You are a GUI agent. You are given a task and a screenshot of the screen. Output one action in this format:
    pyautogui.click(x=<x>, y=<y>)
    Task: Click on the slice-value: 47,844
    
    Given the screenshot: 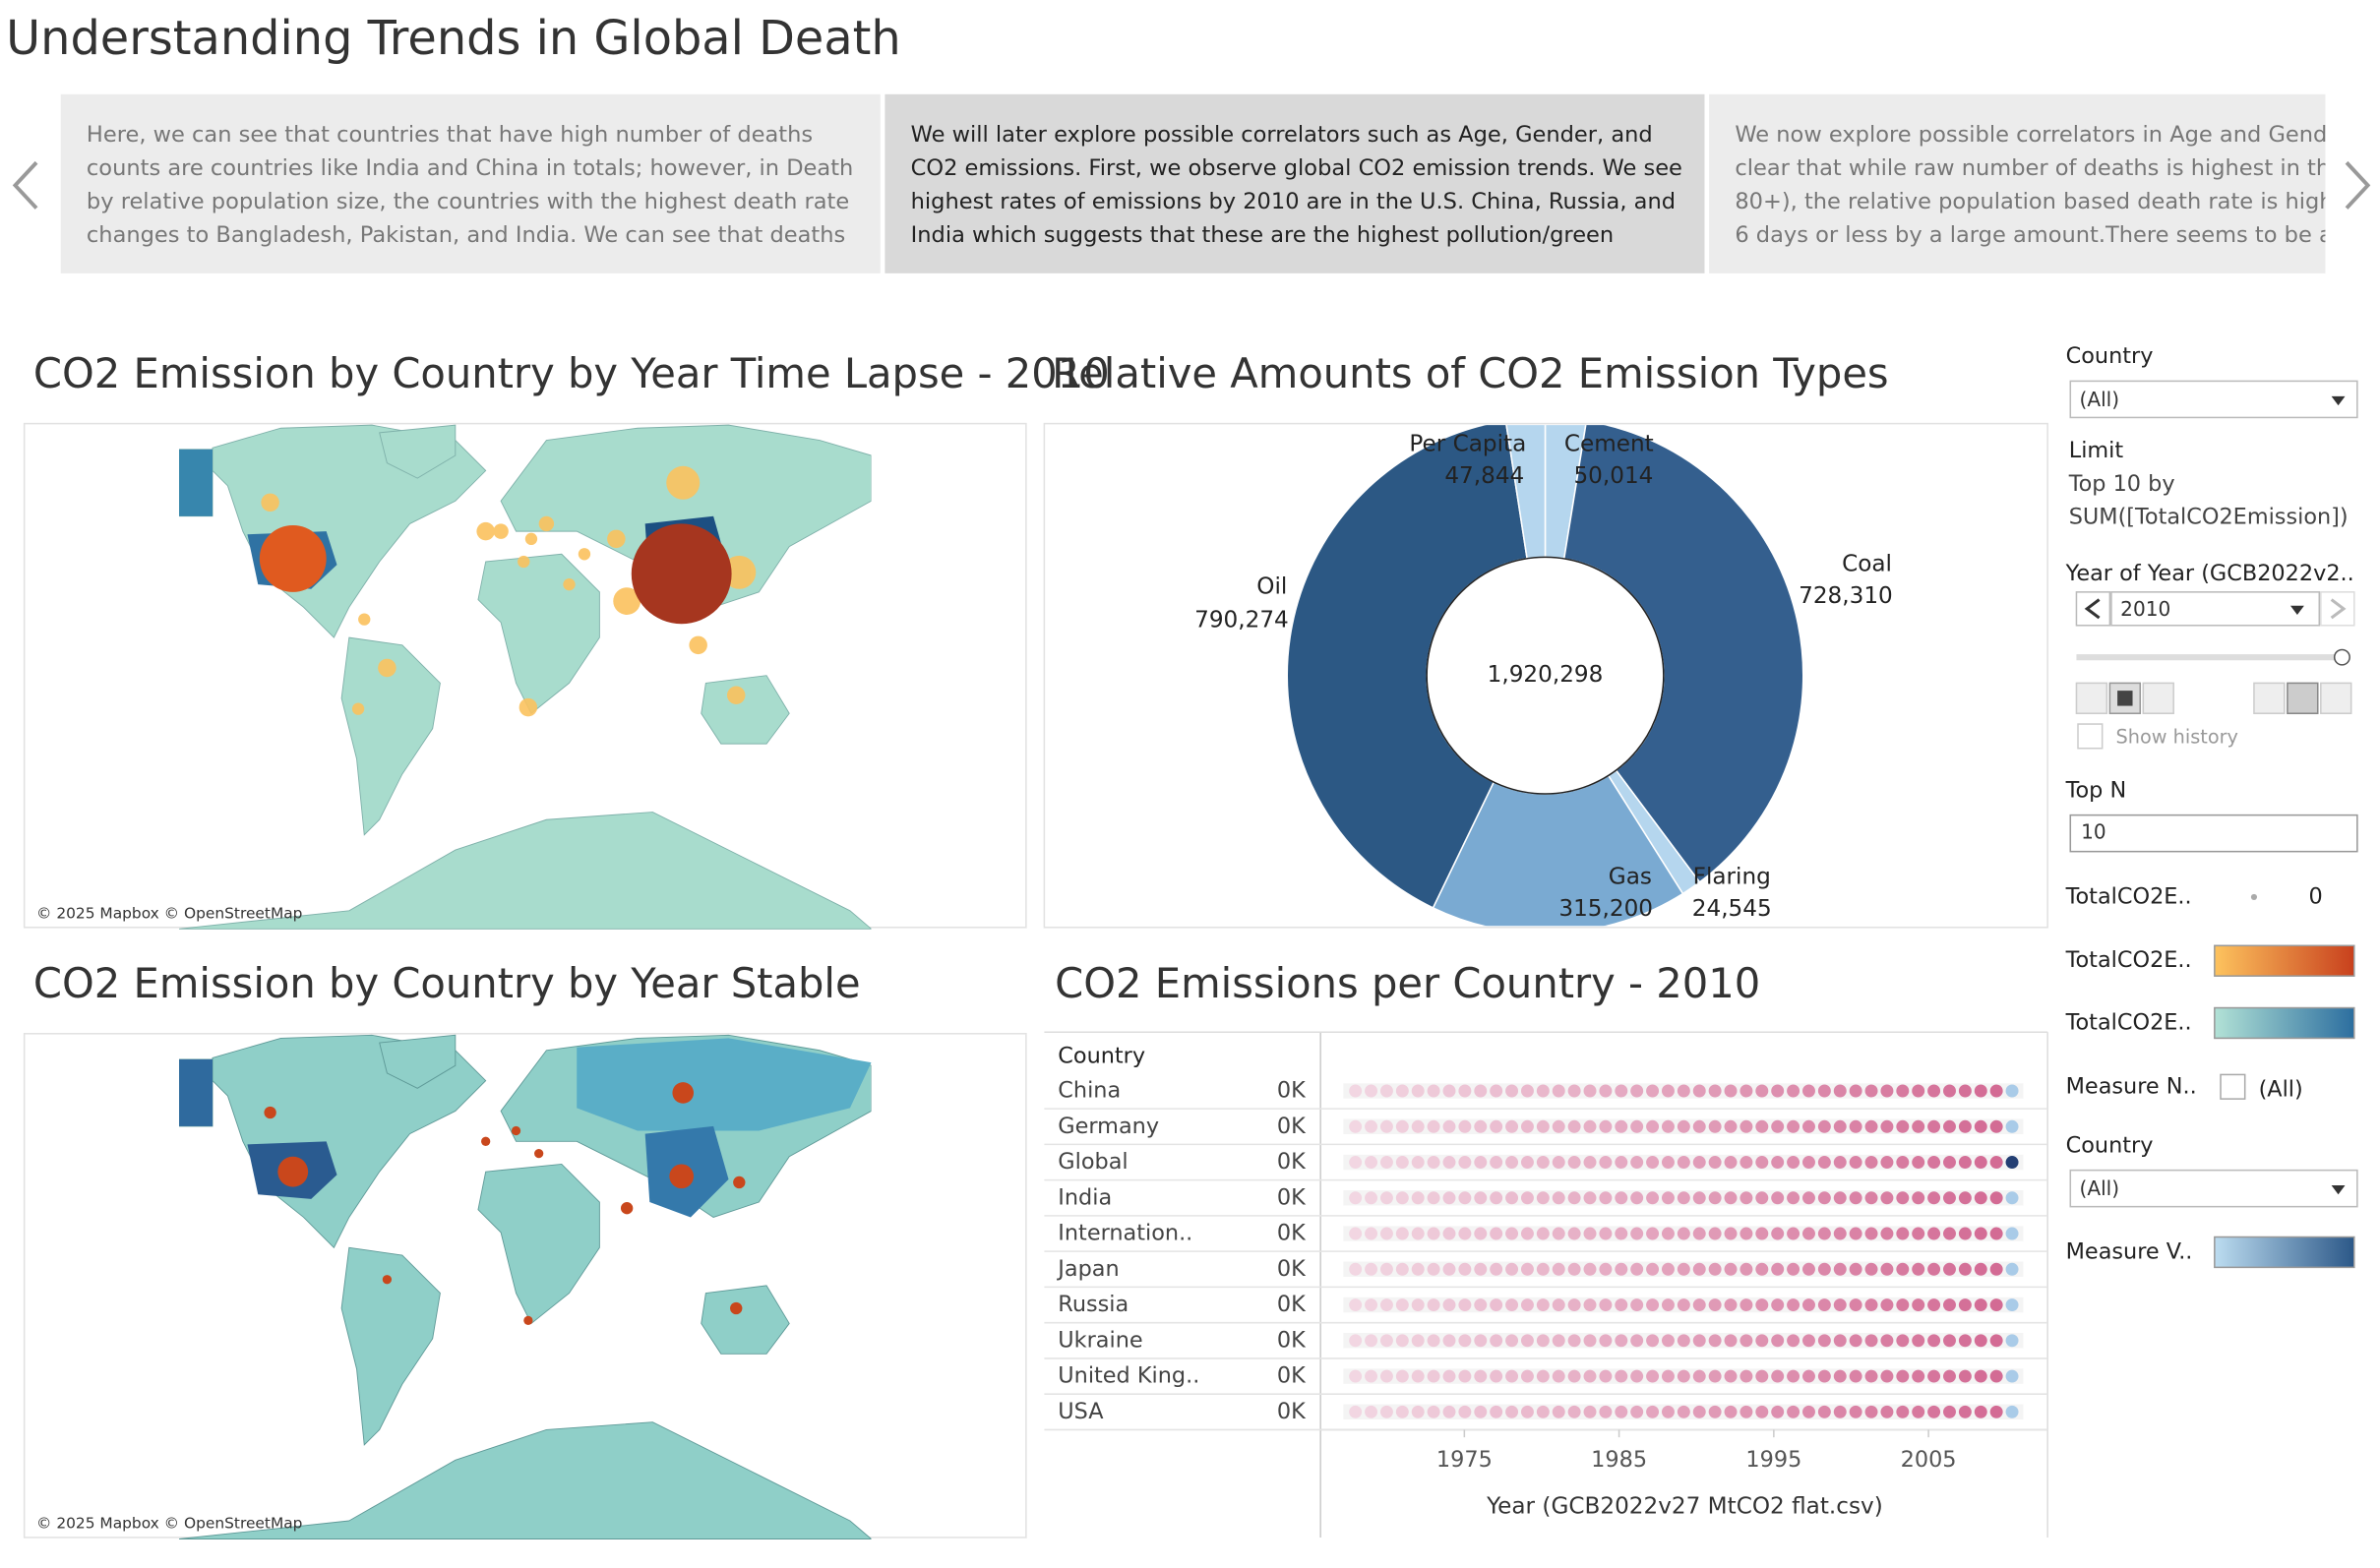 What is the action you would take?
    pyautogui.click(x=1484, y=476)
    